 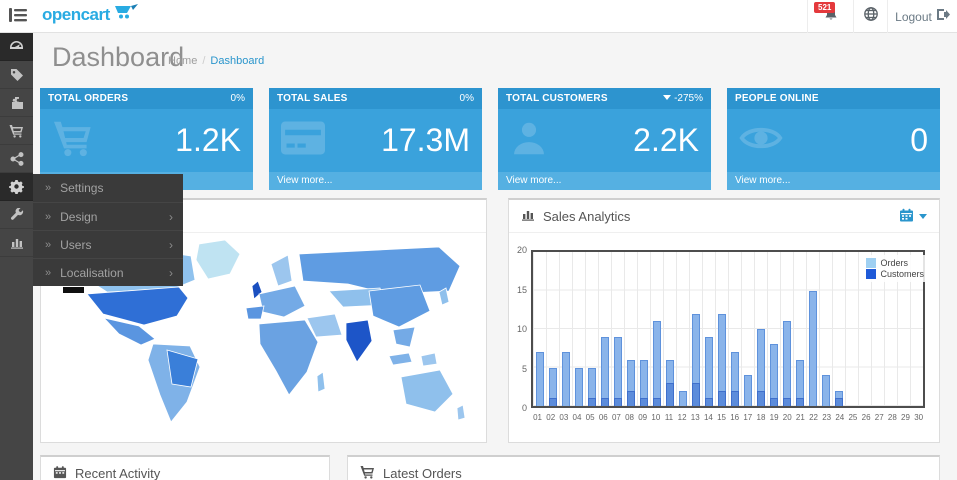 What do you see at coordinates (321, 382) in the screenshot?
I see `map-madagascar` at bounding box center [321, 382].